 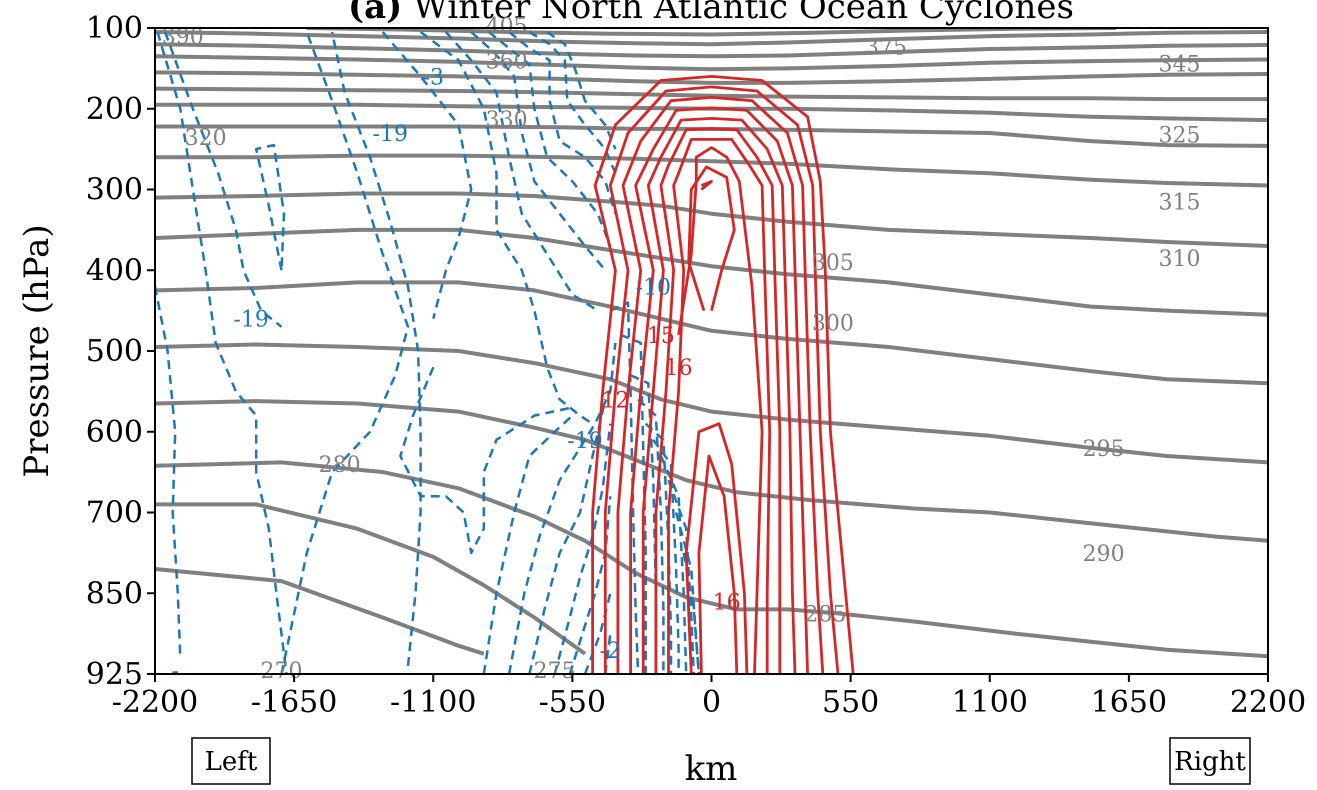 I want to click on theta-contour-label: 310, so click(x=1179, y=259).